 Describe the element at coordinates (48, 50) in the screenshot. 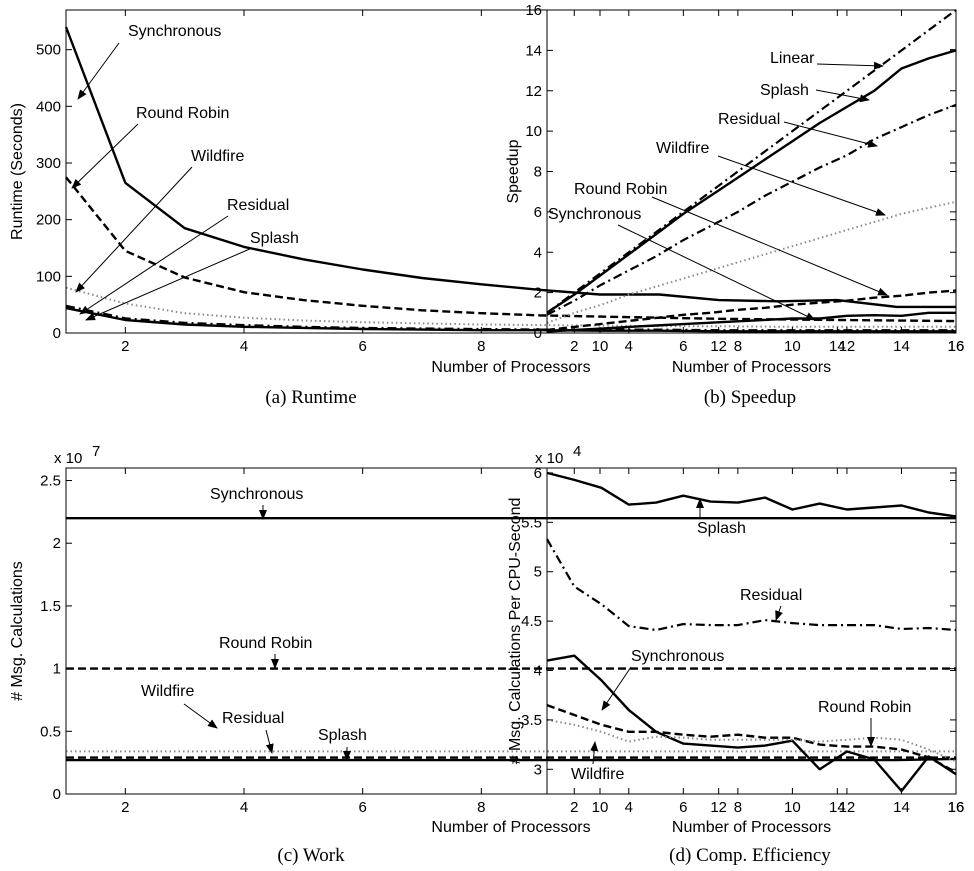

I see `y-tick-label: 500` at that location.